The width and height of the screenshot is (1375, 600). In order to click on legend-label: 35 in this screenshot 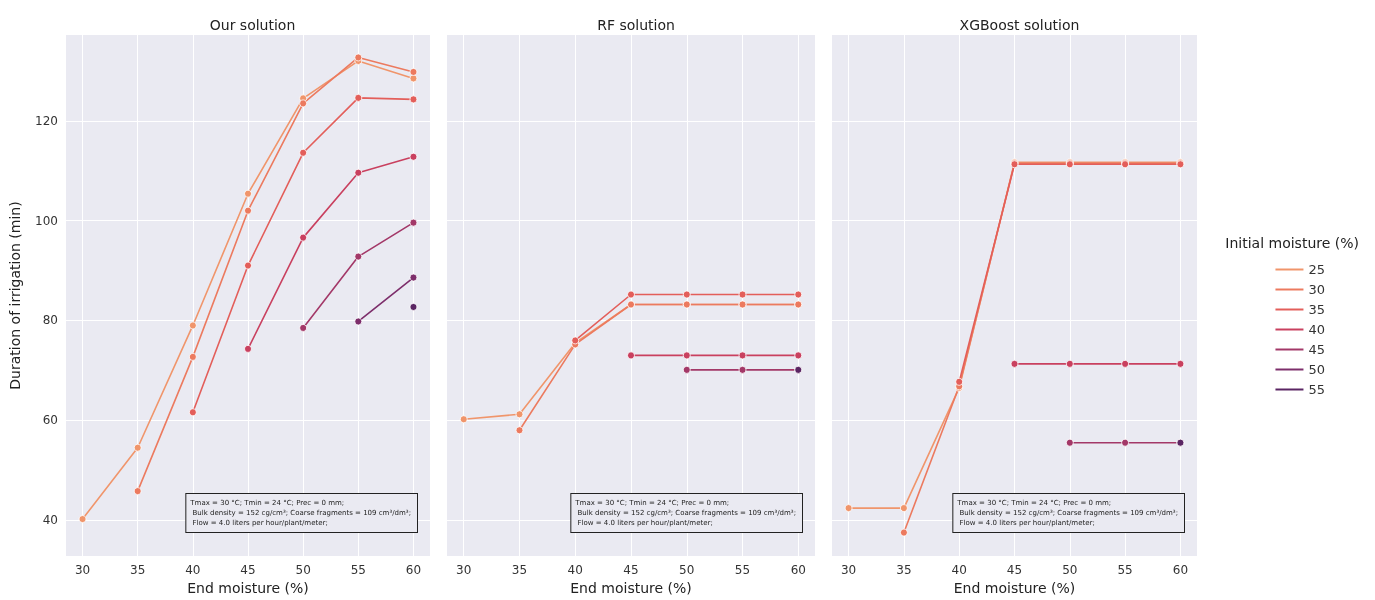, I will do `click(1316, 309)`.